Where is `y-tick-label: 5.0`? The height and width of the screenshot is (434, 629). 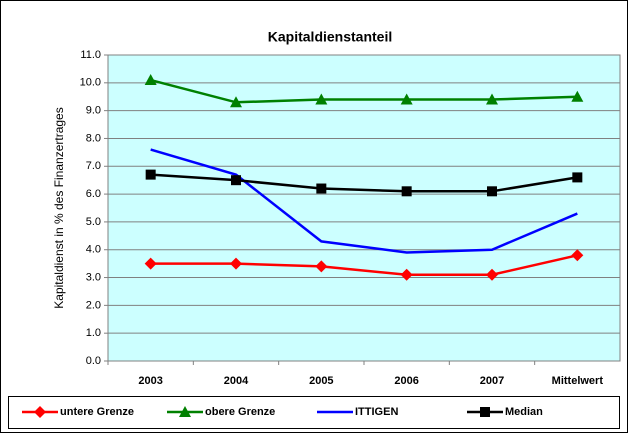
y-tick-label: 5.0 is located at coordinates (93, 222).